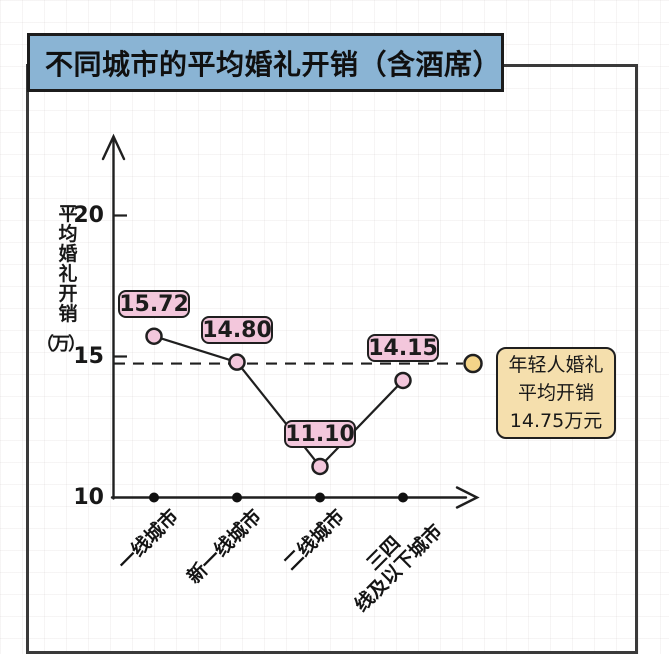 The height and width of the screenshot is (654, 669). I want to click on reference-annotation-box: 年轻人婚礼 平均开销 14.75万元, so click(556, 393).